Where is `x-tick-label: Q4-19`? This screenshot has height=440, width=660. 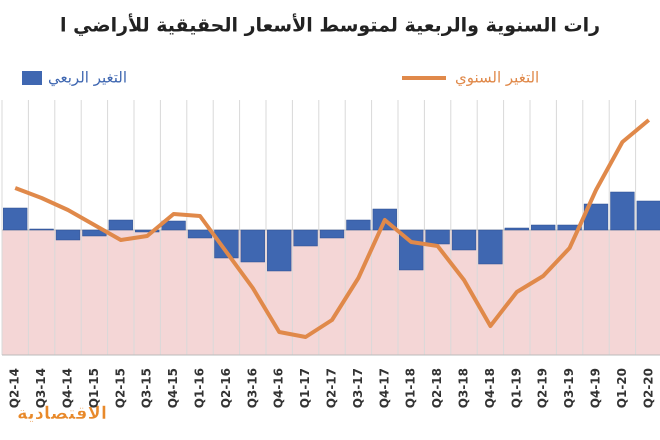 x-tick-label: Q4-19 is located at coordinates (596, 388).